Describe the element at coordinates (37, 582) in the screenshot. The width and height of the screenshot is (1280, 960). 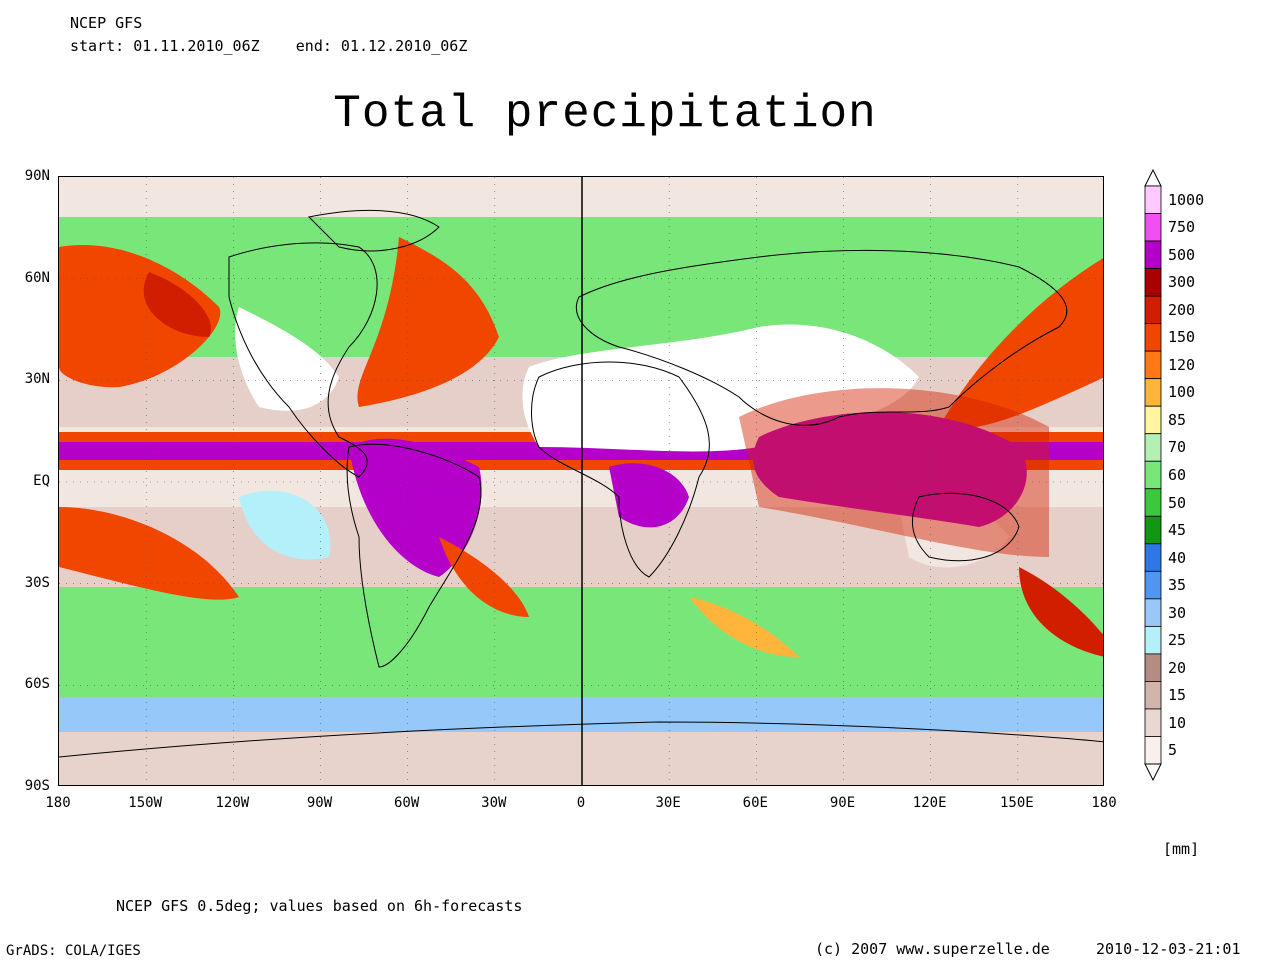
I see `y-tick-label: 30S` at that location.